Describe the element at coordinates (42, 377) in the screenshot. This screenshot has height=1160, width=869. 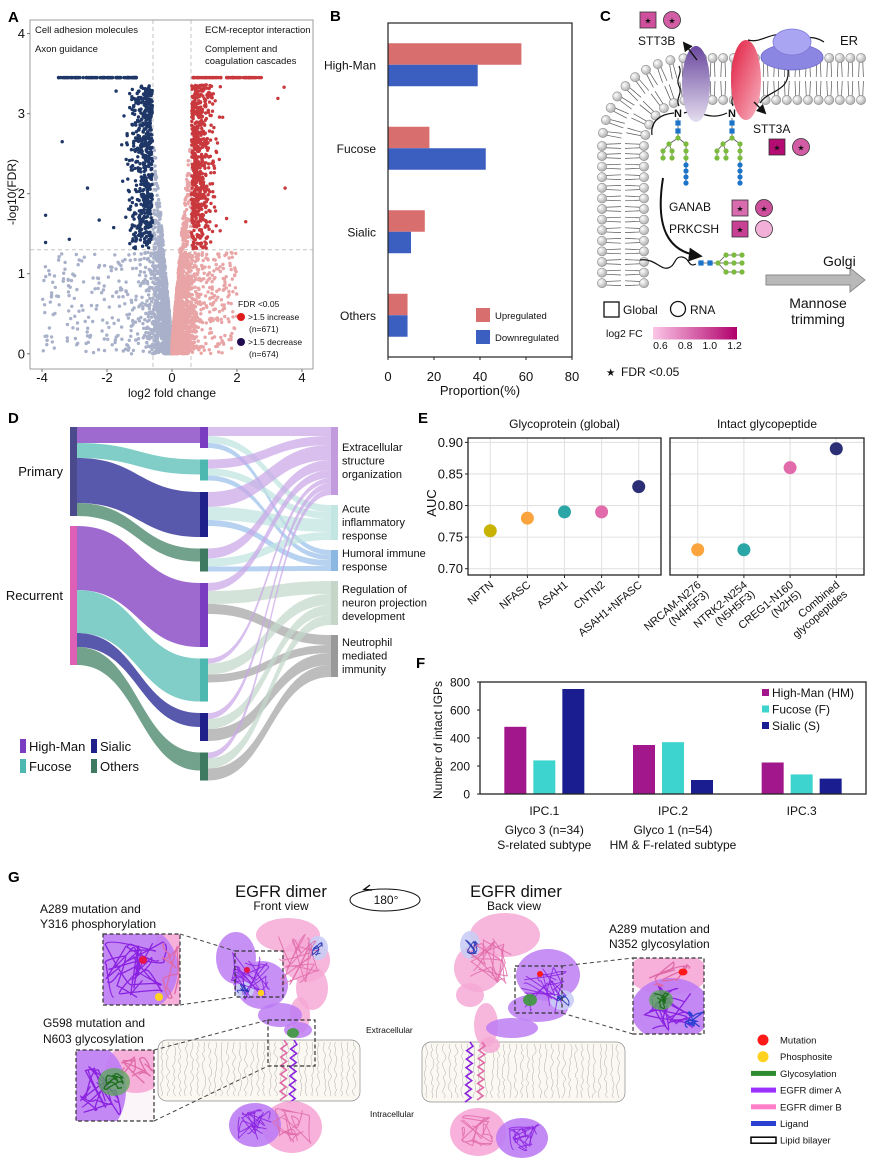
I see `x-tick-label: -4` at that location.